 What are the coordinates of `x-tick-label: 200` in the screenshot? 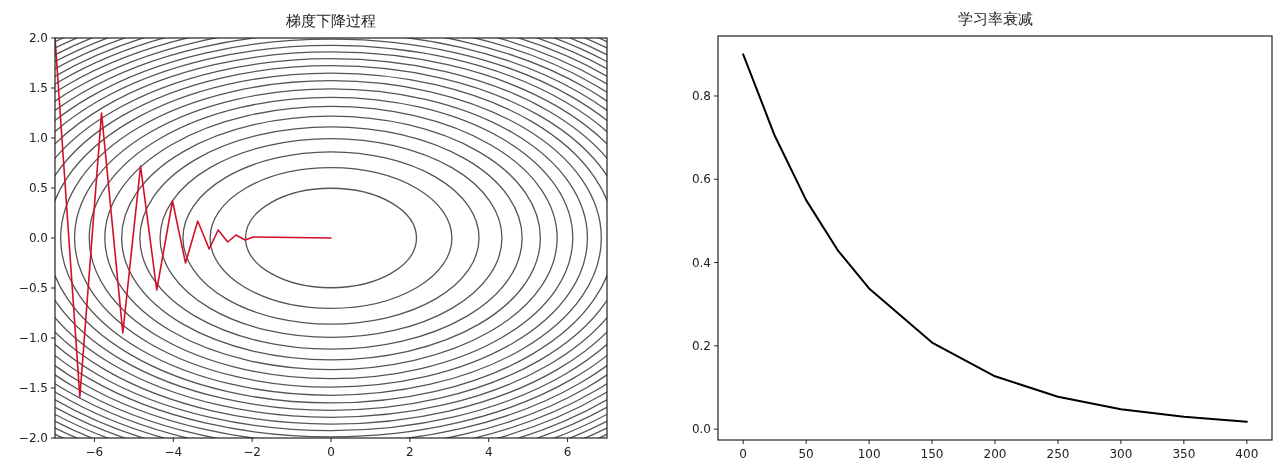 It's located at (995, 454).